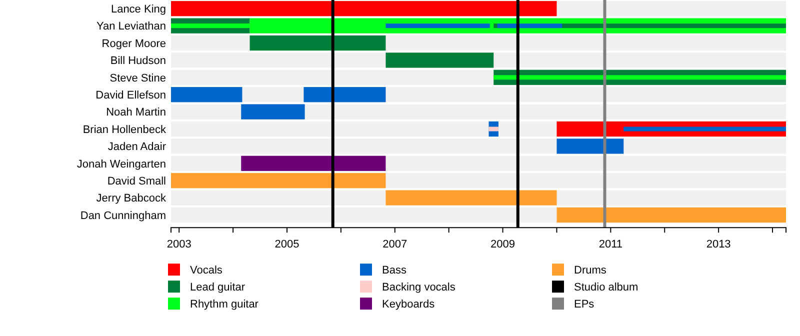  Describe the element at coordinates (134, 44) in the screenshot. I see `y-tick-label: Roger Moore` at that location.